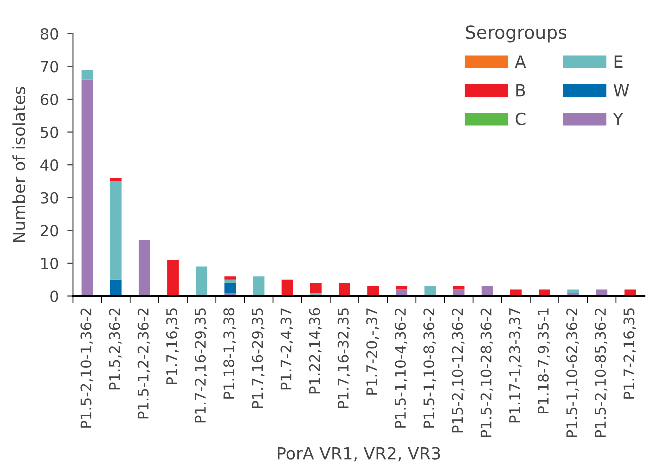  What do you see at coordinates (359, 454) in the screenshot?
I see `x-axis-title: PorA VR1, VR2, VR3` at bounding box center [359, 454].